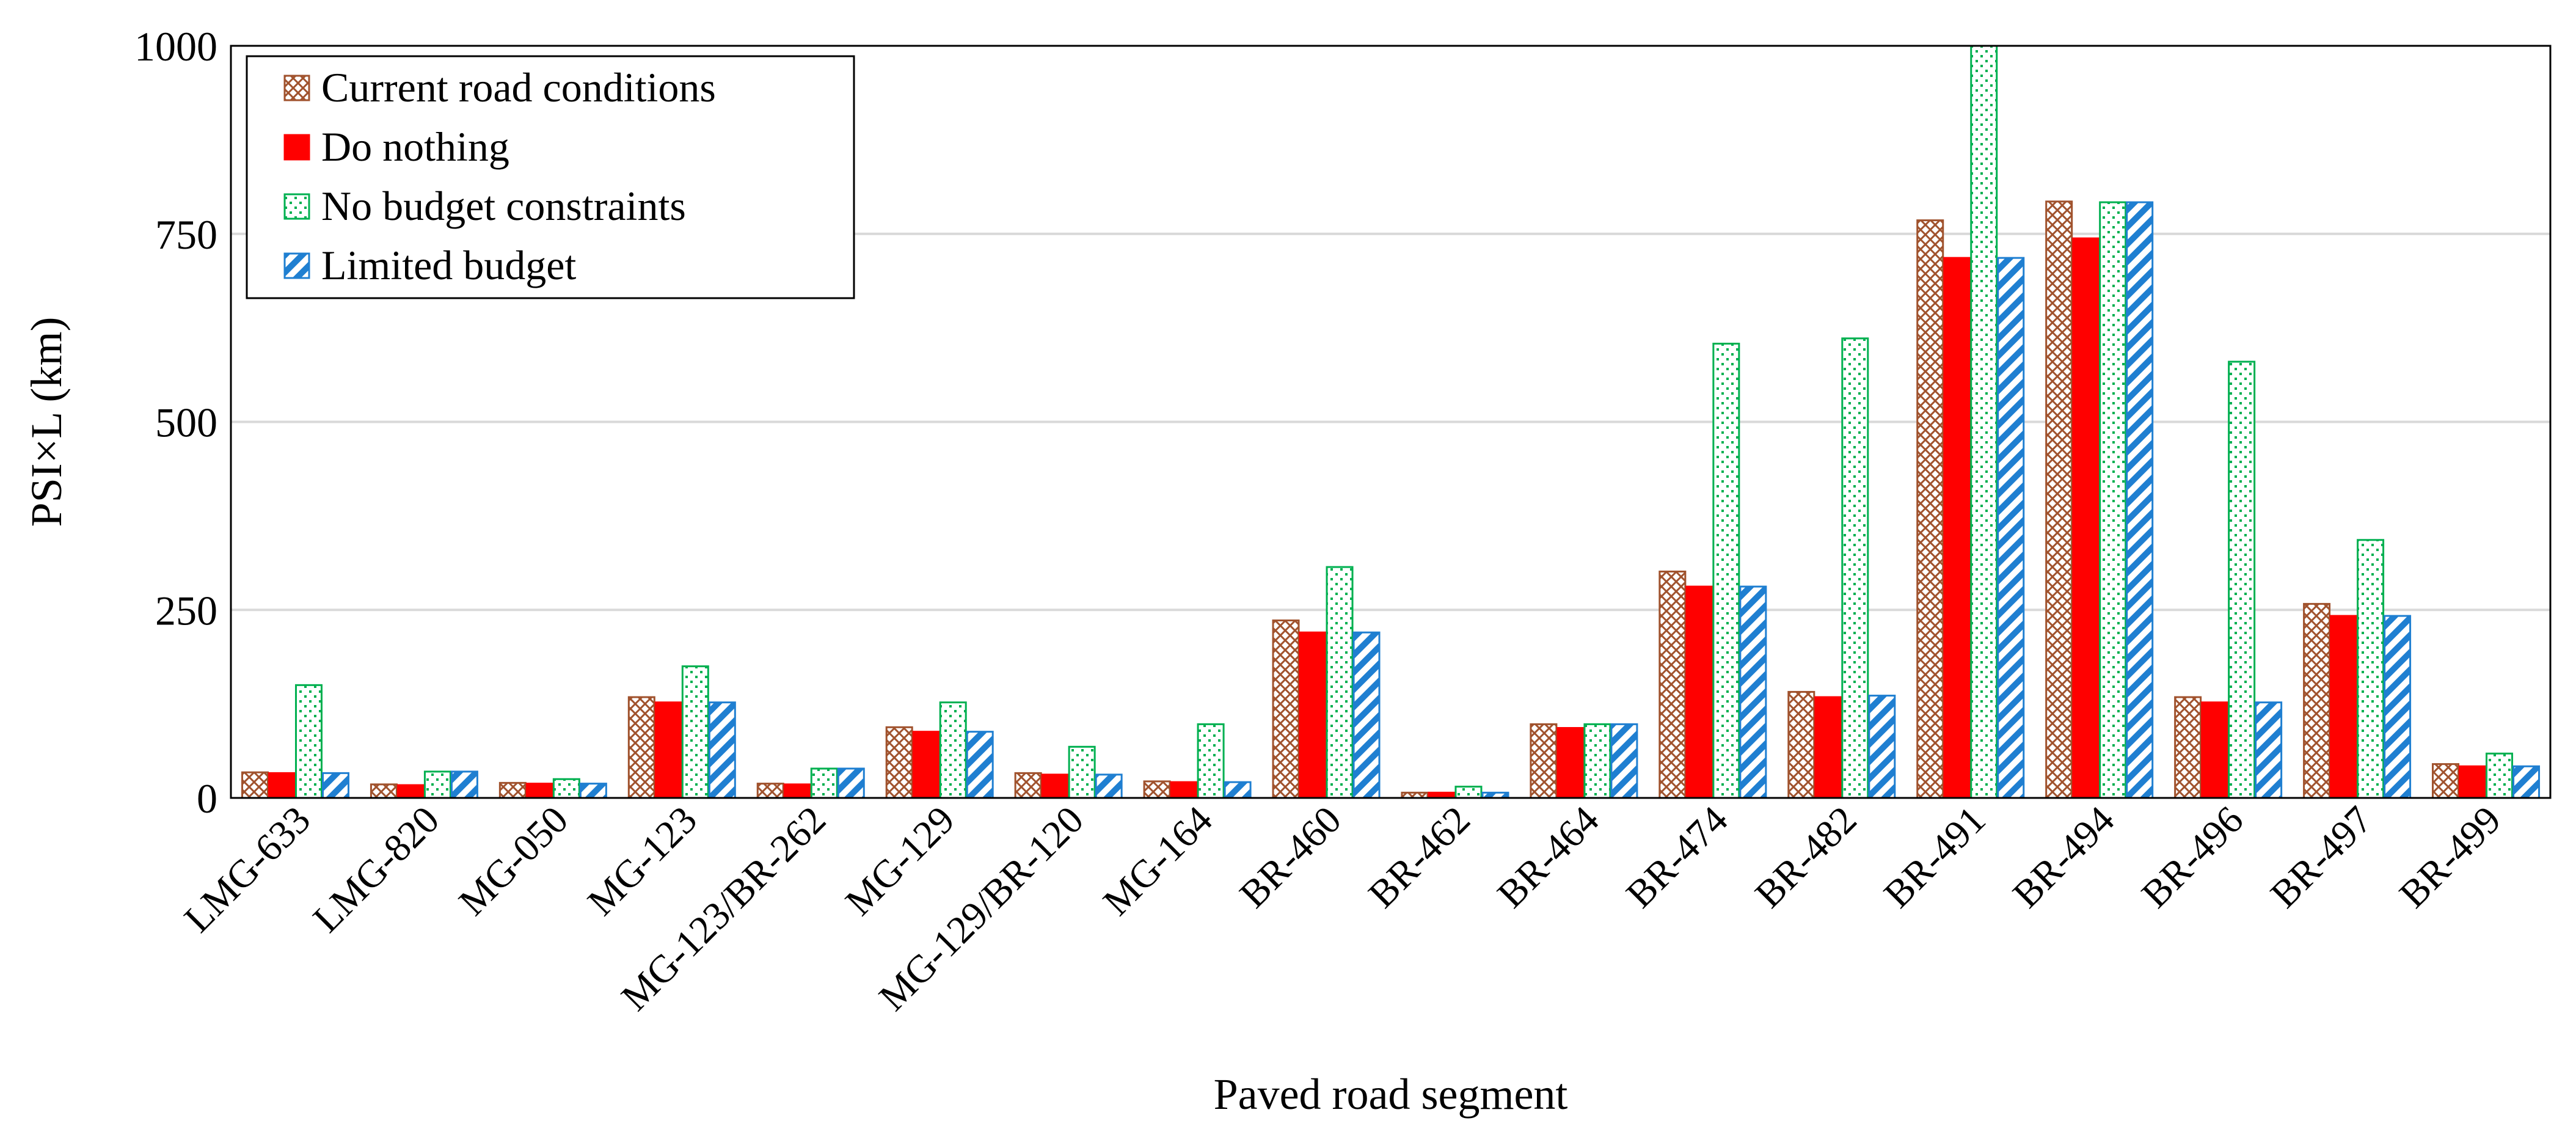 This screenshot has height=1137, width=2576. What do you see at coordinates (186, 610) in the screenshot?
I see `y-tick-label: 250` at bounding box center [186, 610].